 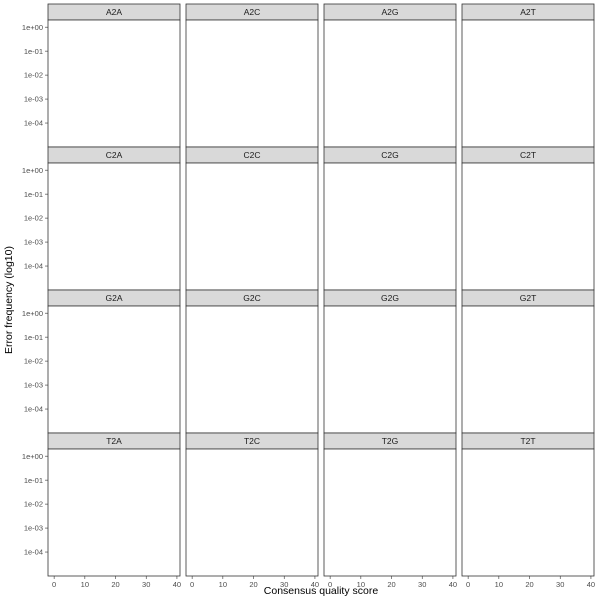 What do you see at coordinates (252, 441) in the screenshot?
I see `facet-strip-label: T2C` at bounding box center [252, 441].